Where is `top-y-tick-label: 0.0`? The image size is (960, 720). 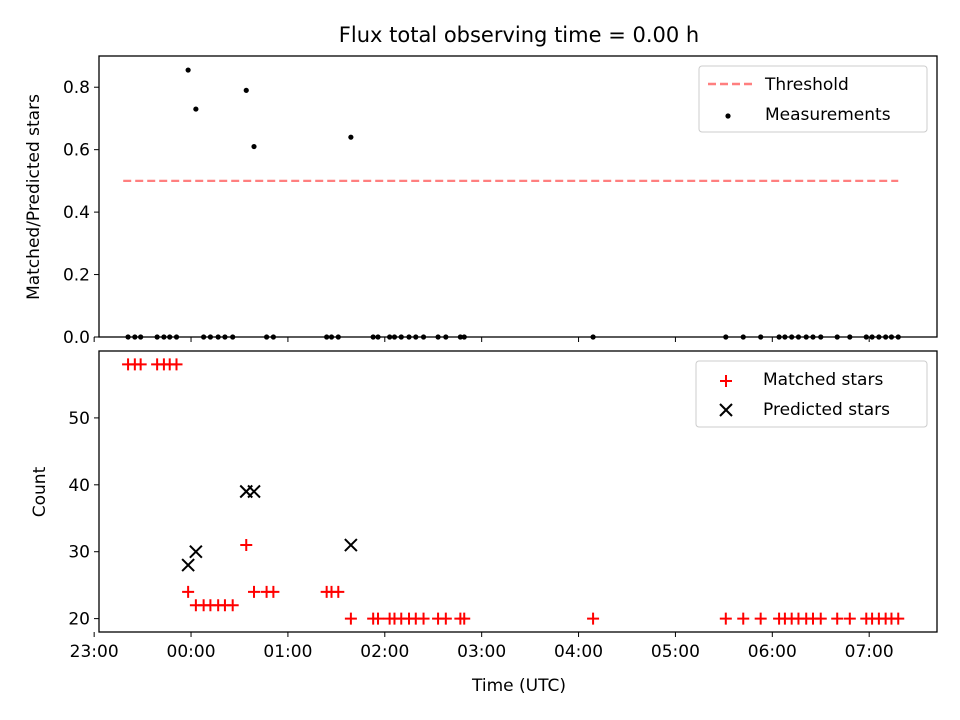 top-y-tick-label: 0.0 is located at coordinates (76, 338).